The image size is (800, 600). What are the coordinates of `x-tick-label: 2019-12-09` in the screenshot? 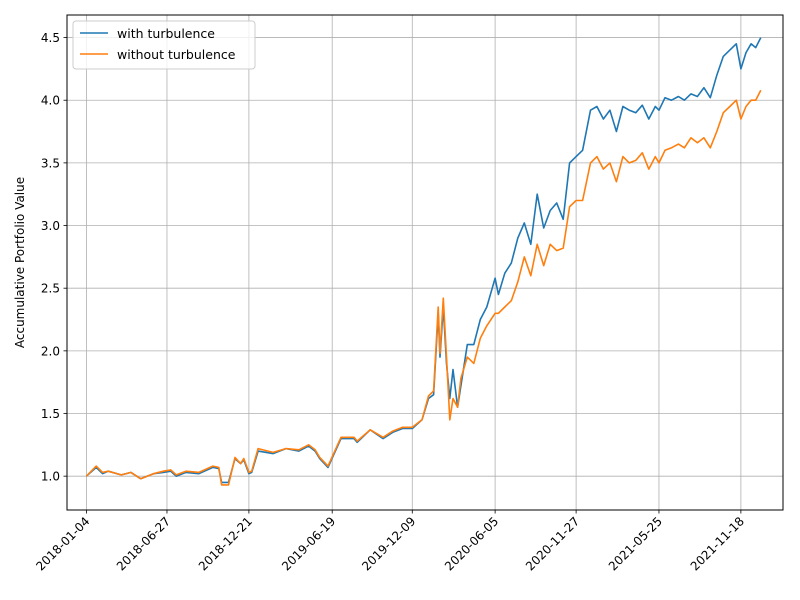 It's located at (388, 543).